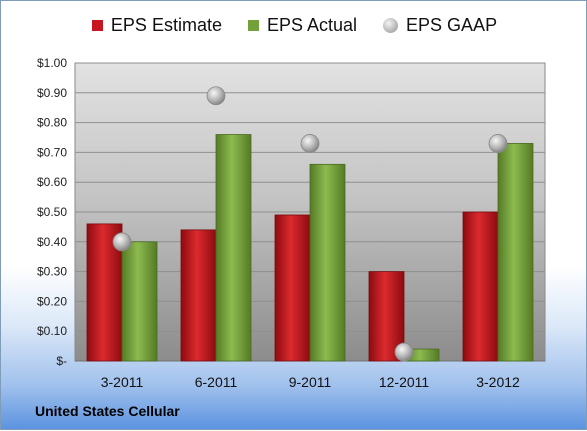 This screenshot has height=431, width=587. What do you see at coordinates (52, 152) in the screenshot?
I see `y-tick-label: $0.70` at bounding box center [52, 152].